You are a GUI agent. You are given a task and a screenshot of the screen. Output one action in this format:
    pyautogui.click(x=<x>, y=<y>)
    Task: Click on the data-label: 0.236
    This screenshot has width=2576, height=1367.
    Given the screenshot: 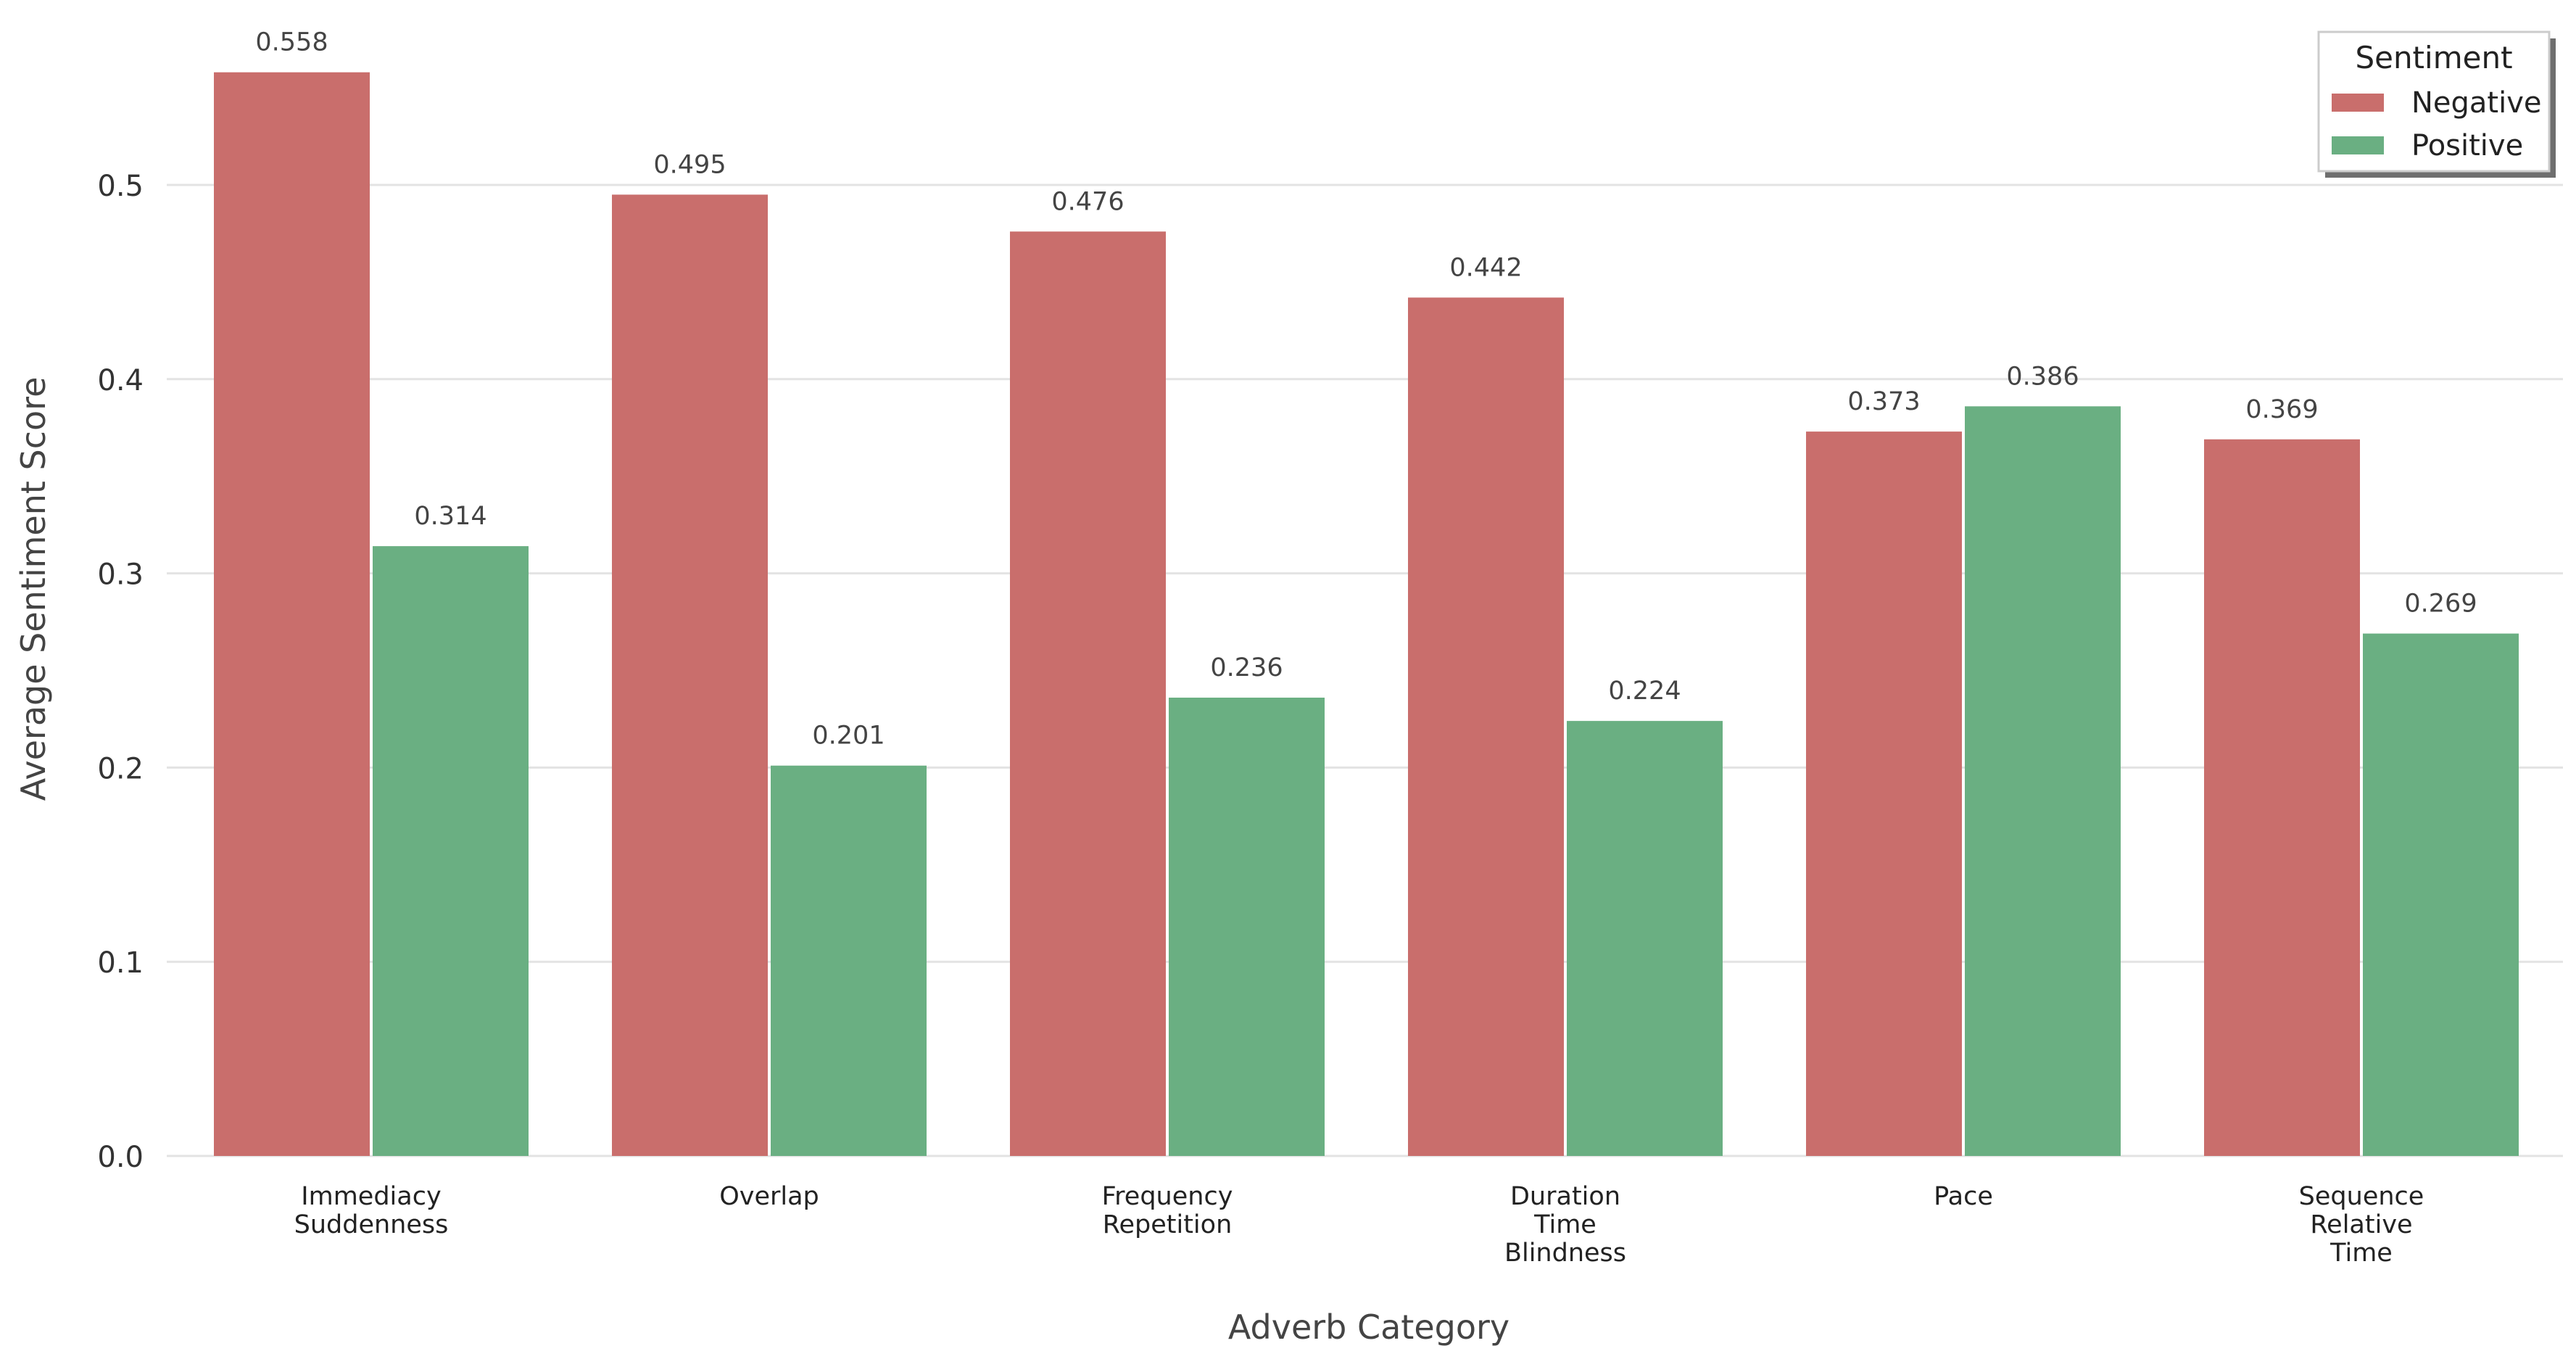 What is the action you would take?
    pyautogui.click(x=1247, y=667)
    